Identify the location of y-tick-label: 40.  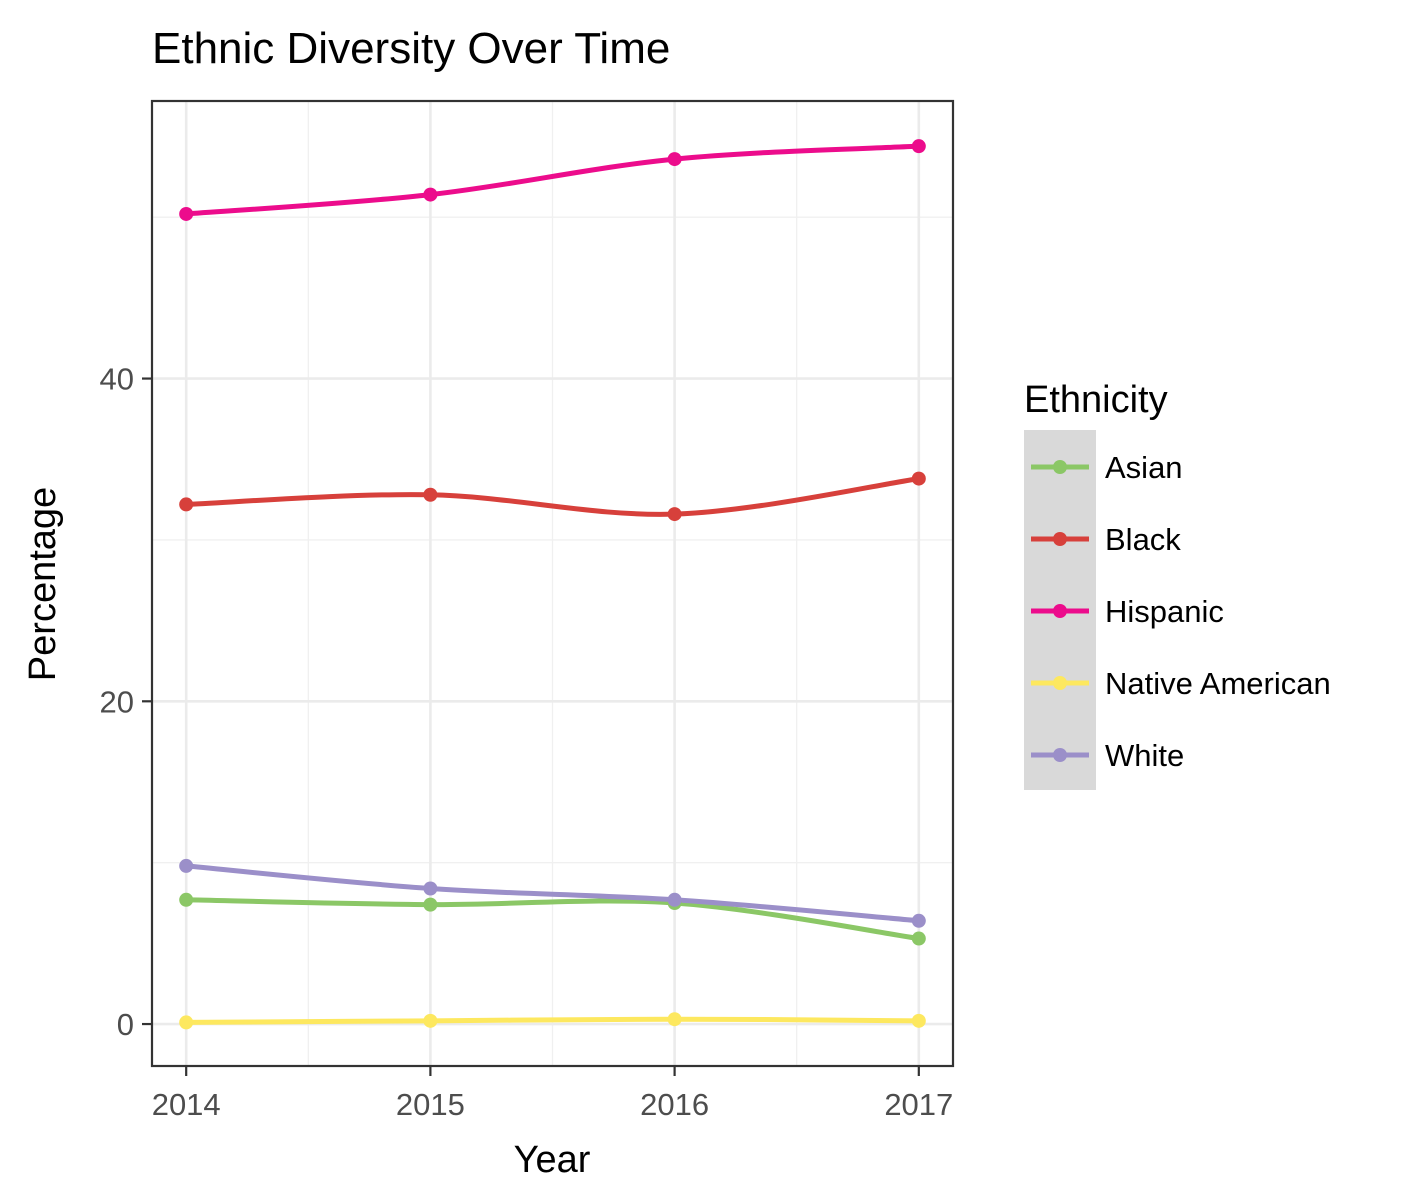
(117, 379).